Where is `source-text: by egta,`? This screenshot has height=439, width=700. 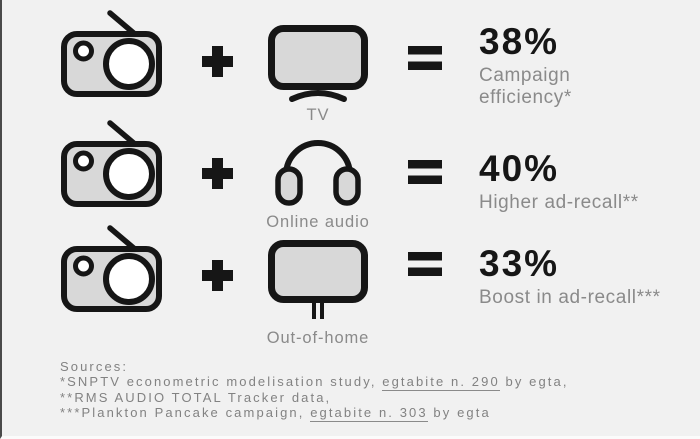
source-text: by egta, is located at coordinates (534, 382).